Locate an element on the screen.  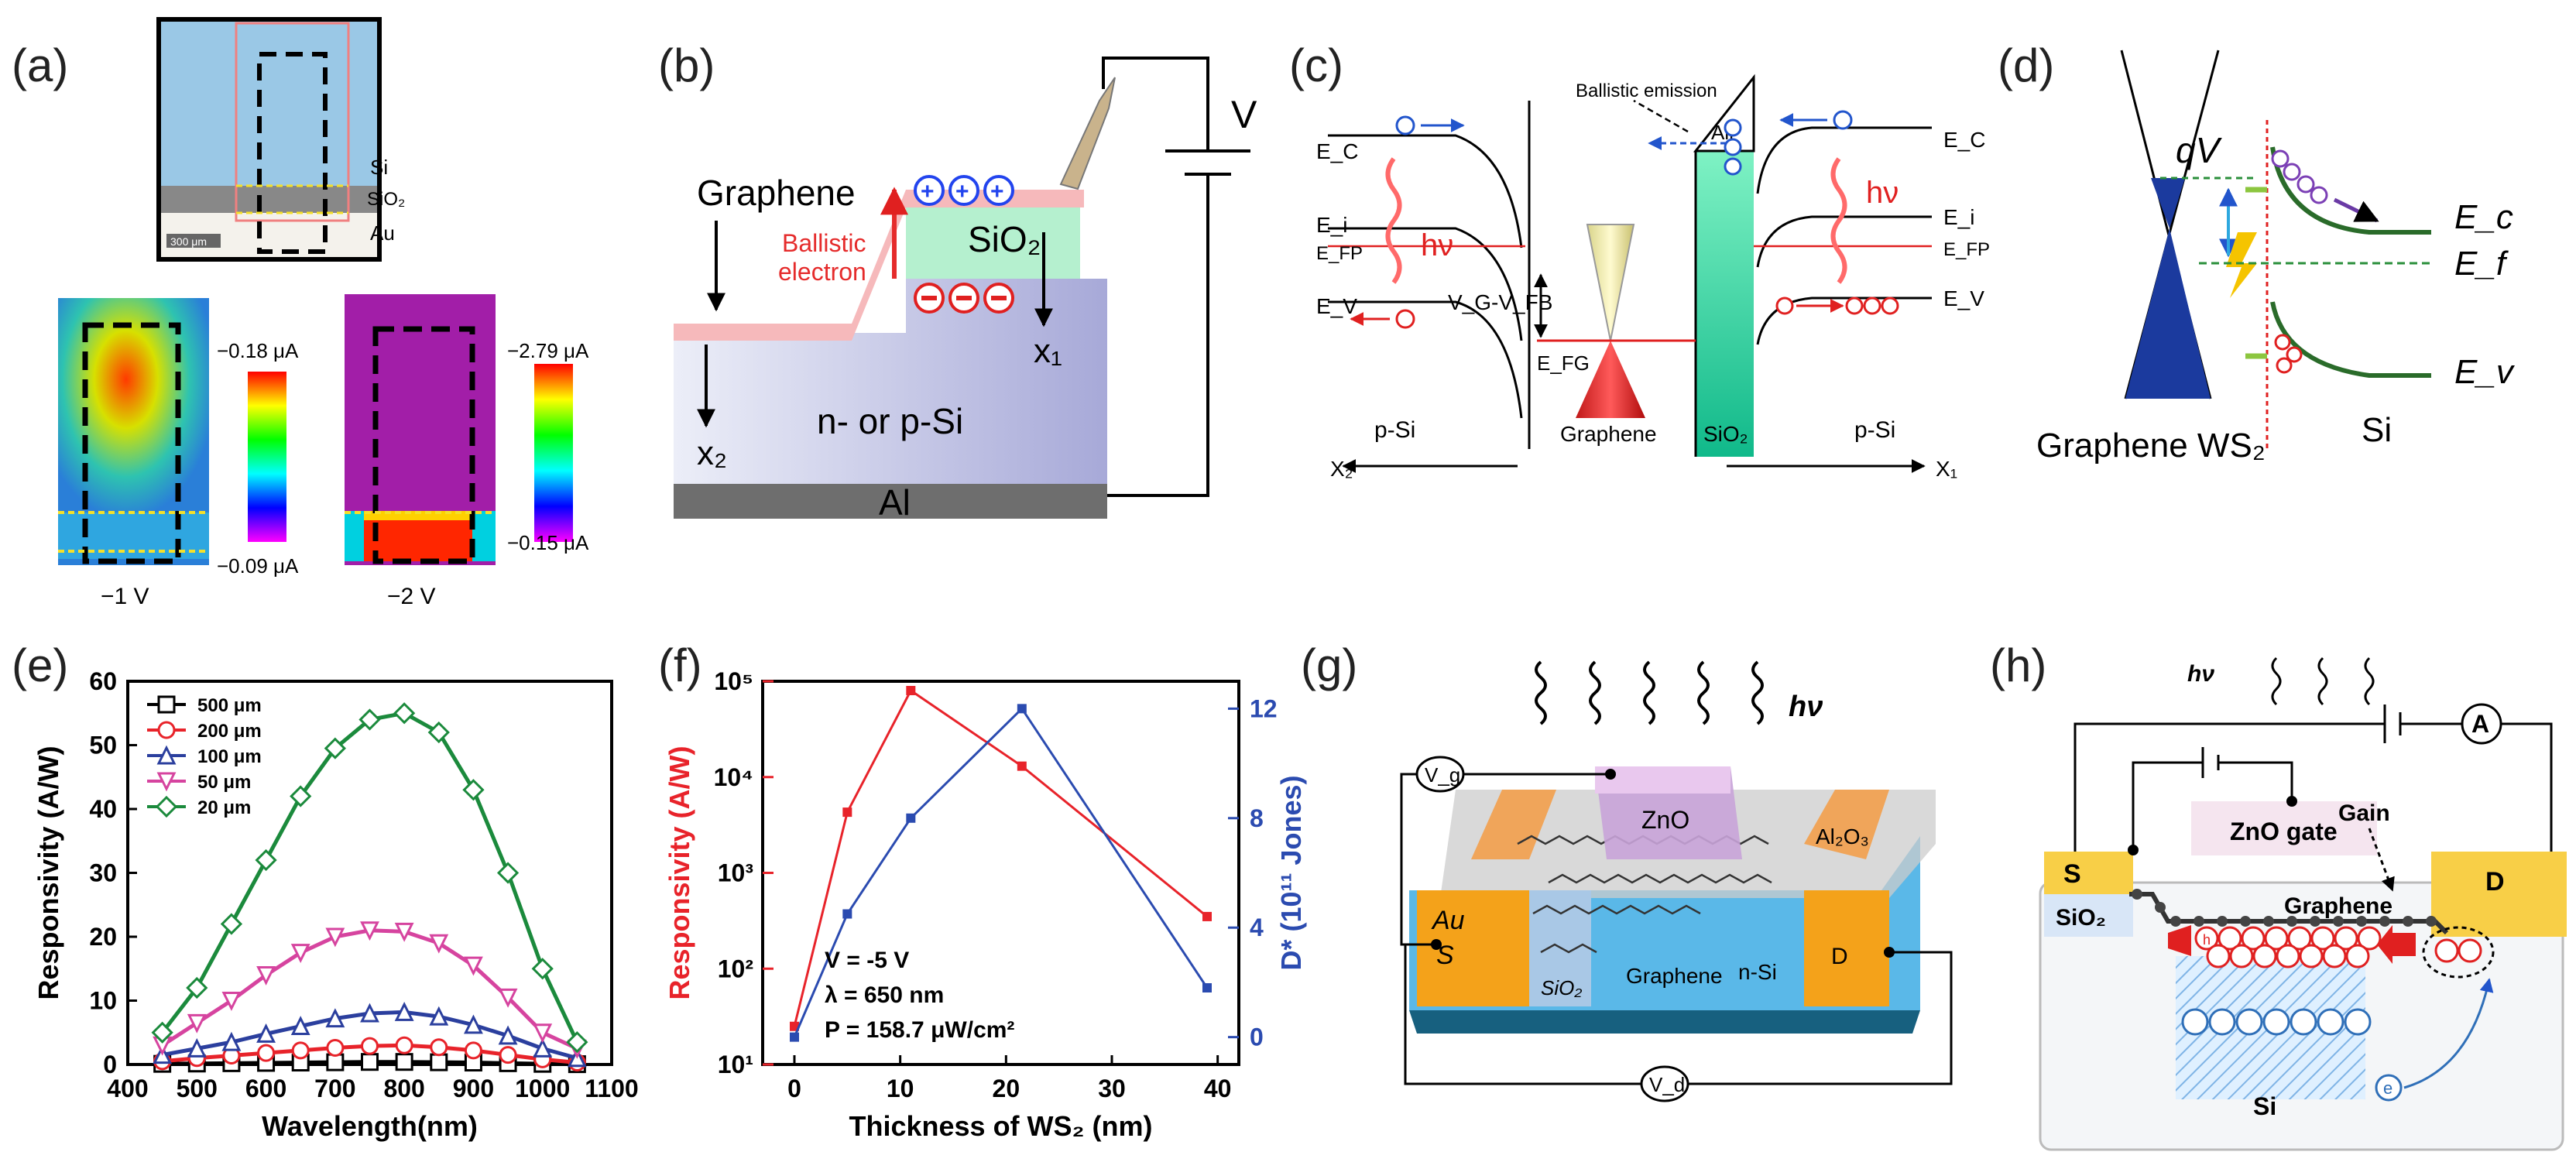
label-si-b: n- or p-Si is located at coordinates (890, 421).